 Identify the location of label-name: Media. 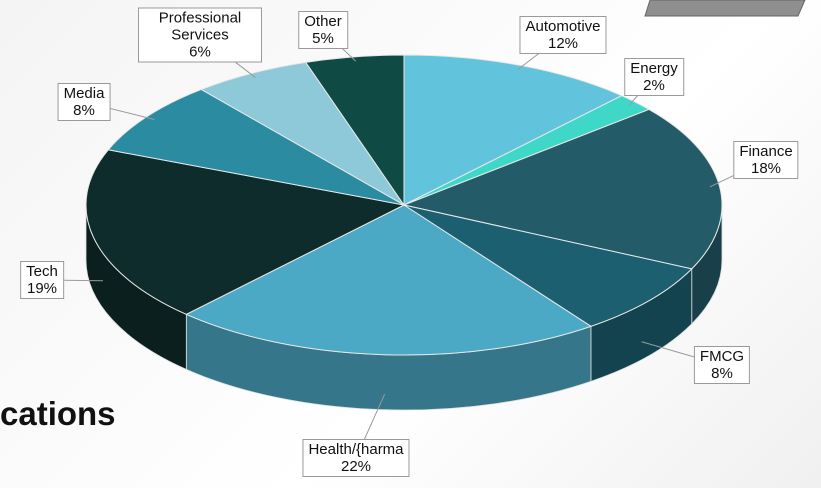
(84, 93).